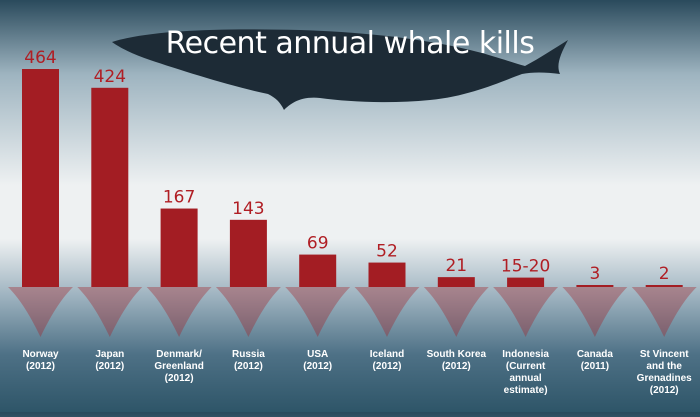 Image resolution: width=700 pixels, height=417 pixels. What do you see at coordinates (387, 360) in the screenshot?
I see `category-label: Iceland (2012)` at bounding box center [387, 360].